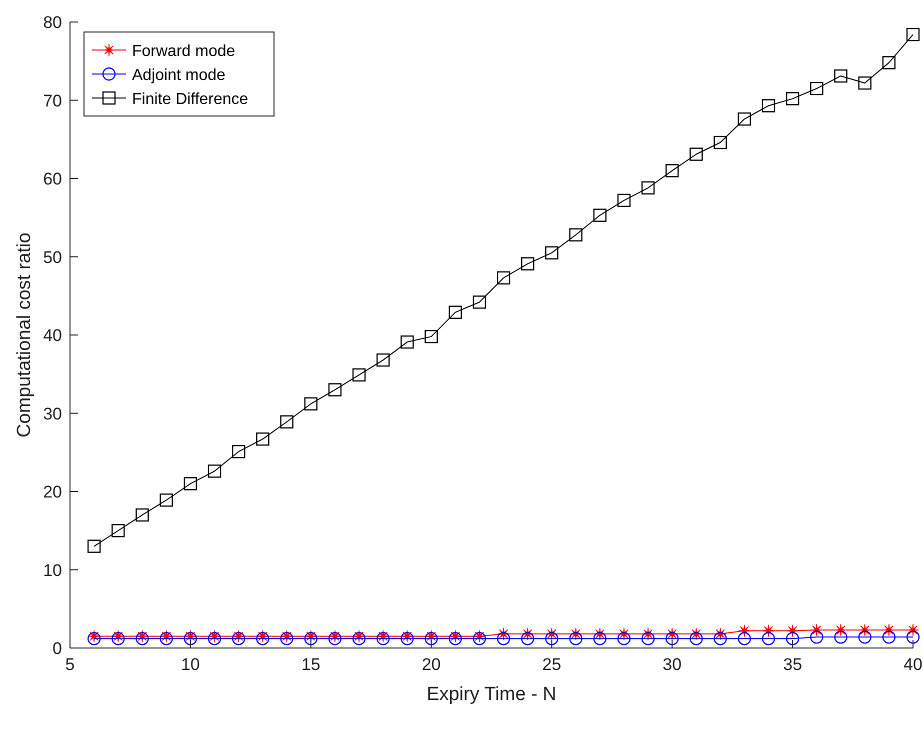 Image resolution: width=923 pixels, height=751 pixels. I want to click on legend-label: Finite Difference, so click(190, 99).